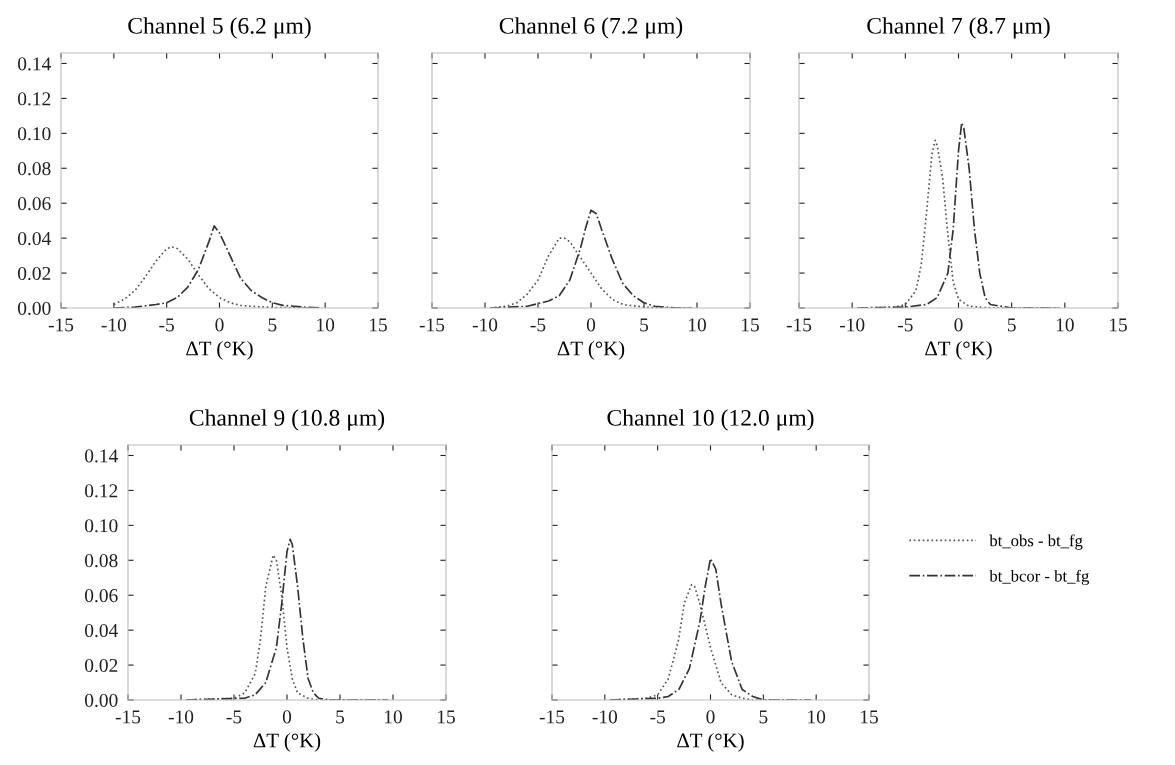 The height and width of the screenshot is (765, 1175). I want to click on chart-title: Channel 9 (10.8 μm), so click(287, 420).